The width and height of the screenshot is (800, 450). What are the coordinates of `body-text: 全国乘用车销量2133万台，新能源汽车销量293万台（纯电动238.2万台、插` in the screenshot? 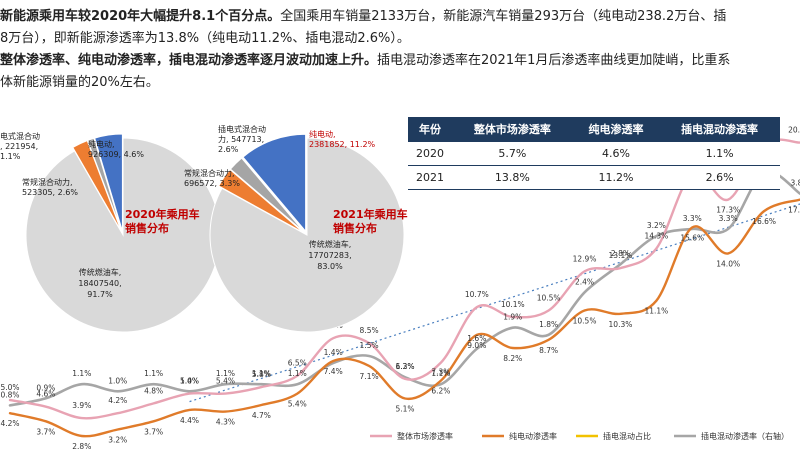 It's located at (503, 16).